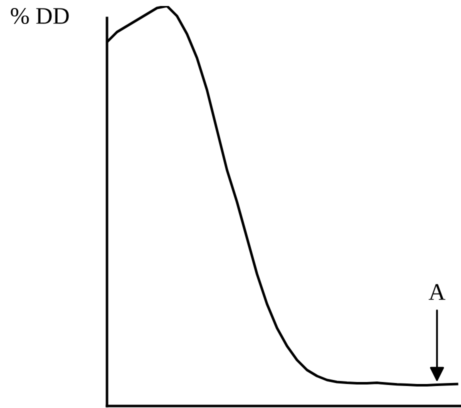  I want to click on annotation: A, so click(437, 292).